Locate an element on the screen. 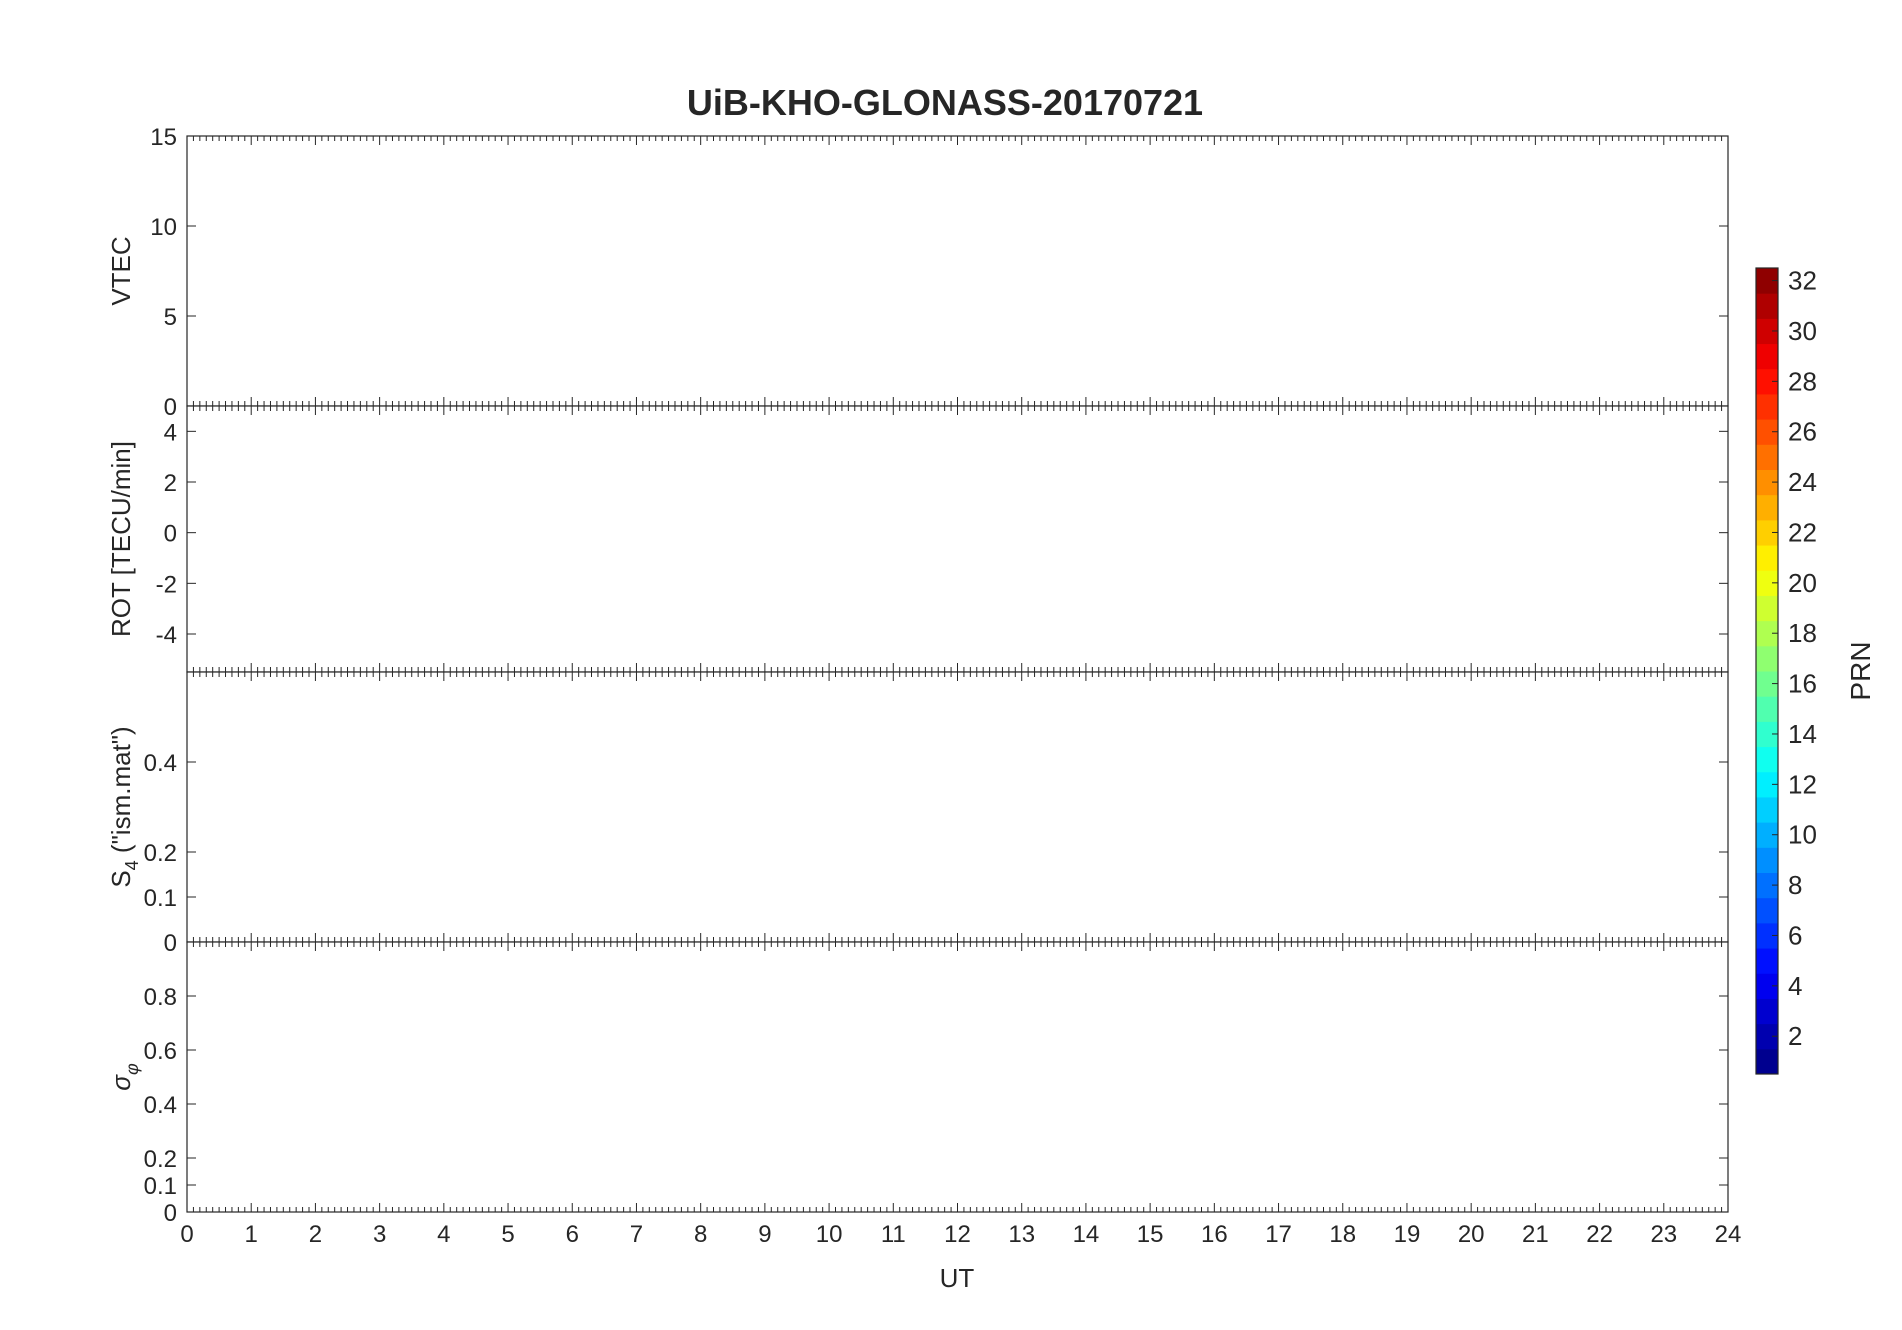 The height and width of the screenshot is (1330, 1902). x-tick-label: 12 is located at coordinates (957, 1234).